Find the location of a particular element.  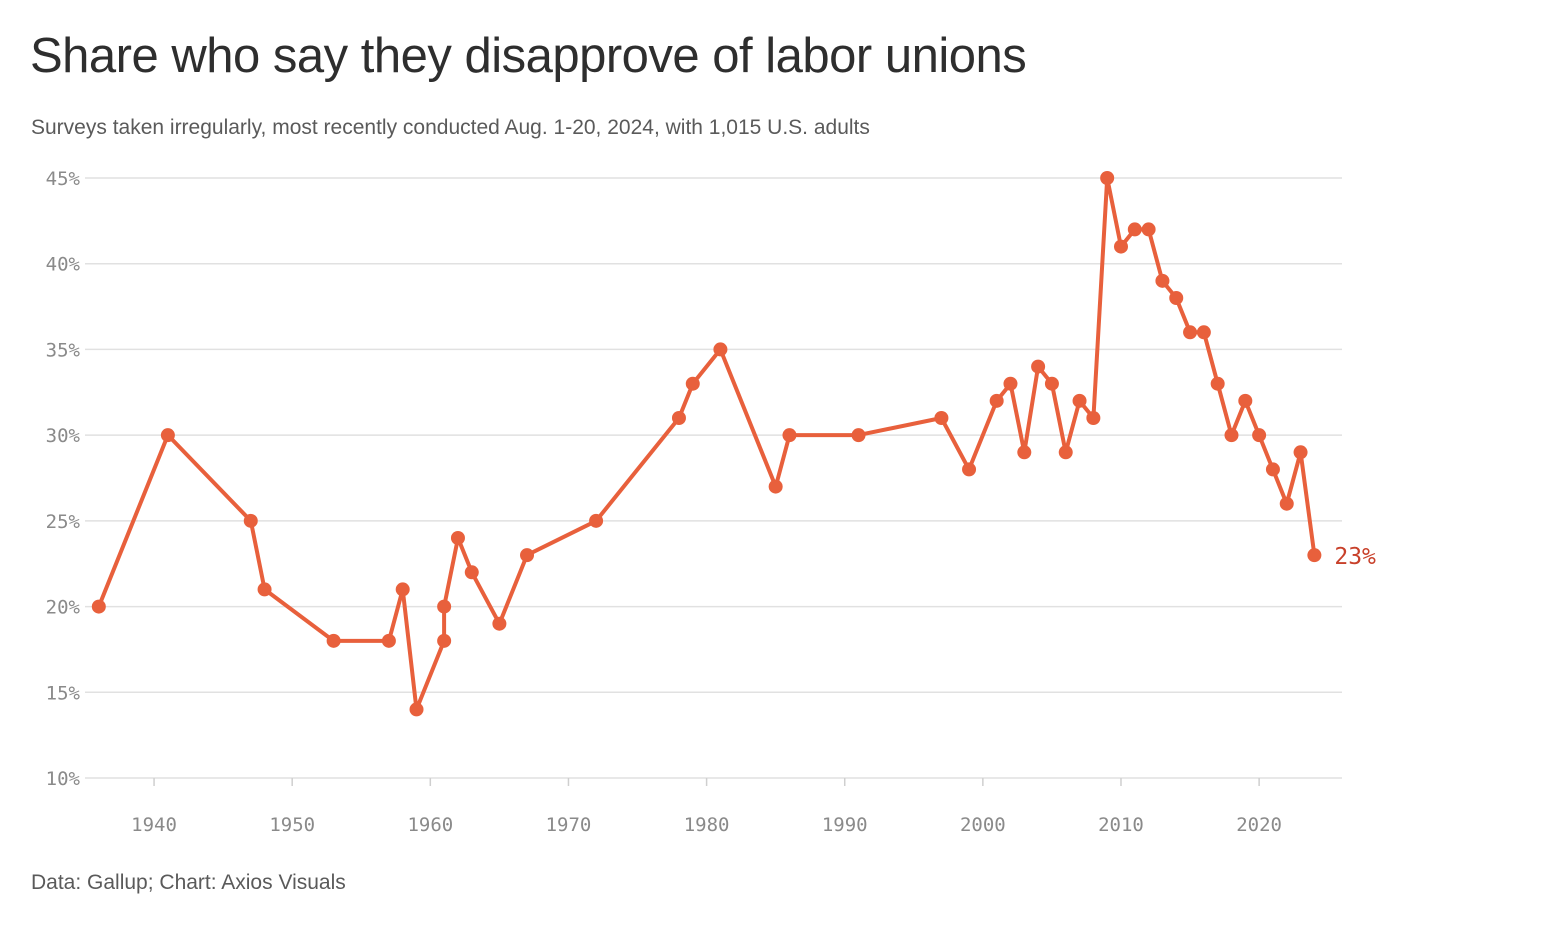

x-tick-label: 2010 is located at coordinates (1121, 825).